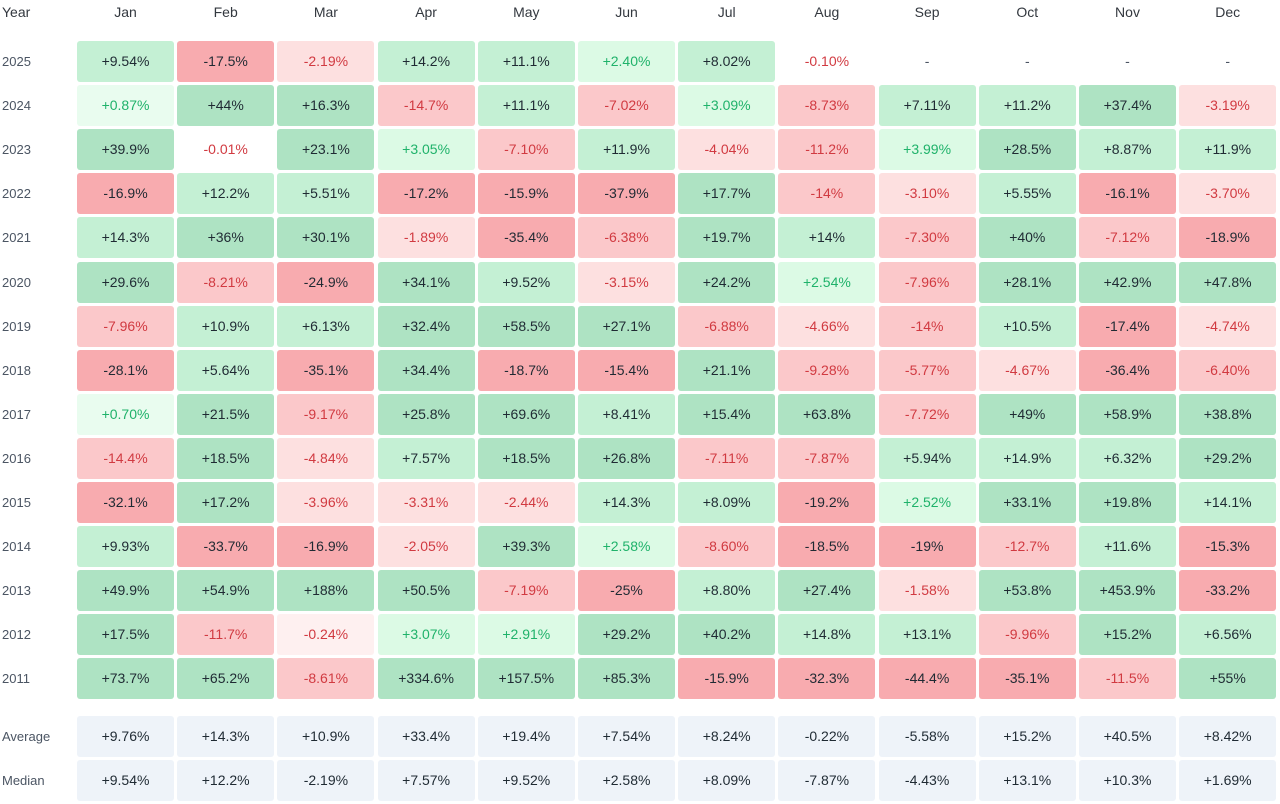  Describe the element at coordinates (927, 370) in the screenshot. I see `return-cell: -5.77%` at that location.